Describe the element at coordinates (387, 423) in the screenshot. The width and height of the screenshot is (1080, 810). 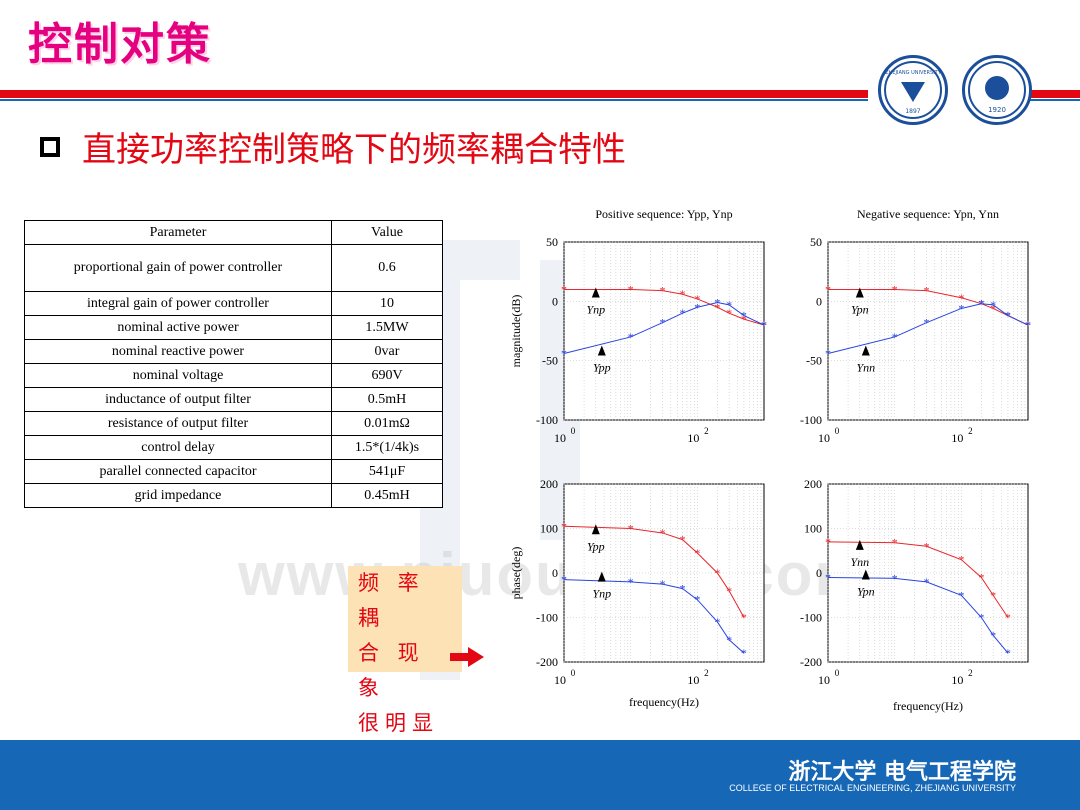
I see `value-cell: 0.01mΩ` at that location.